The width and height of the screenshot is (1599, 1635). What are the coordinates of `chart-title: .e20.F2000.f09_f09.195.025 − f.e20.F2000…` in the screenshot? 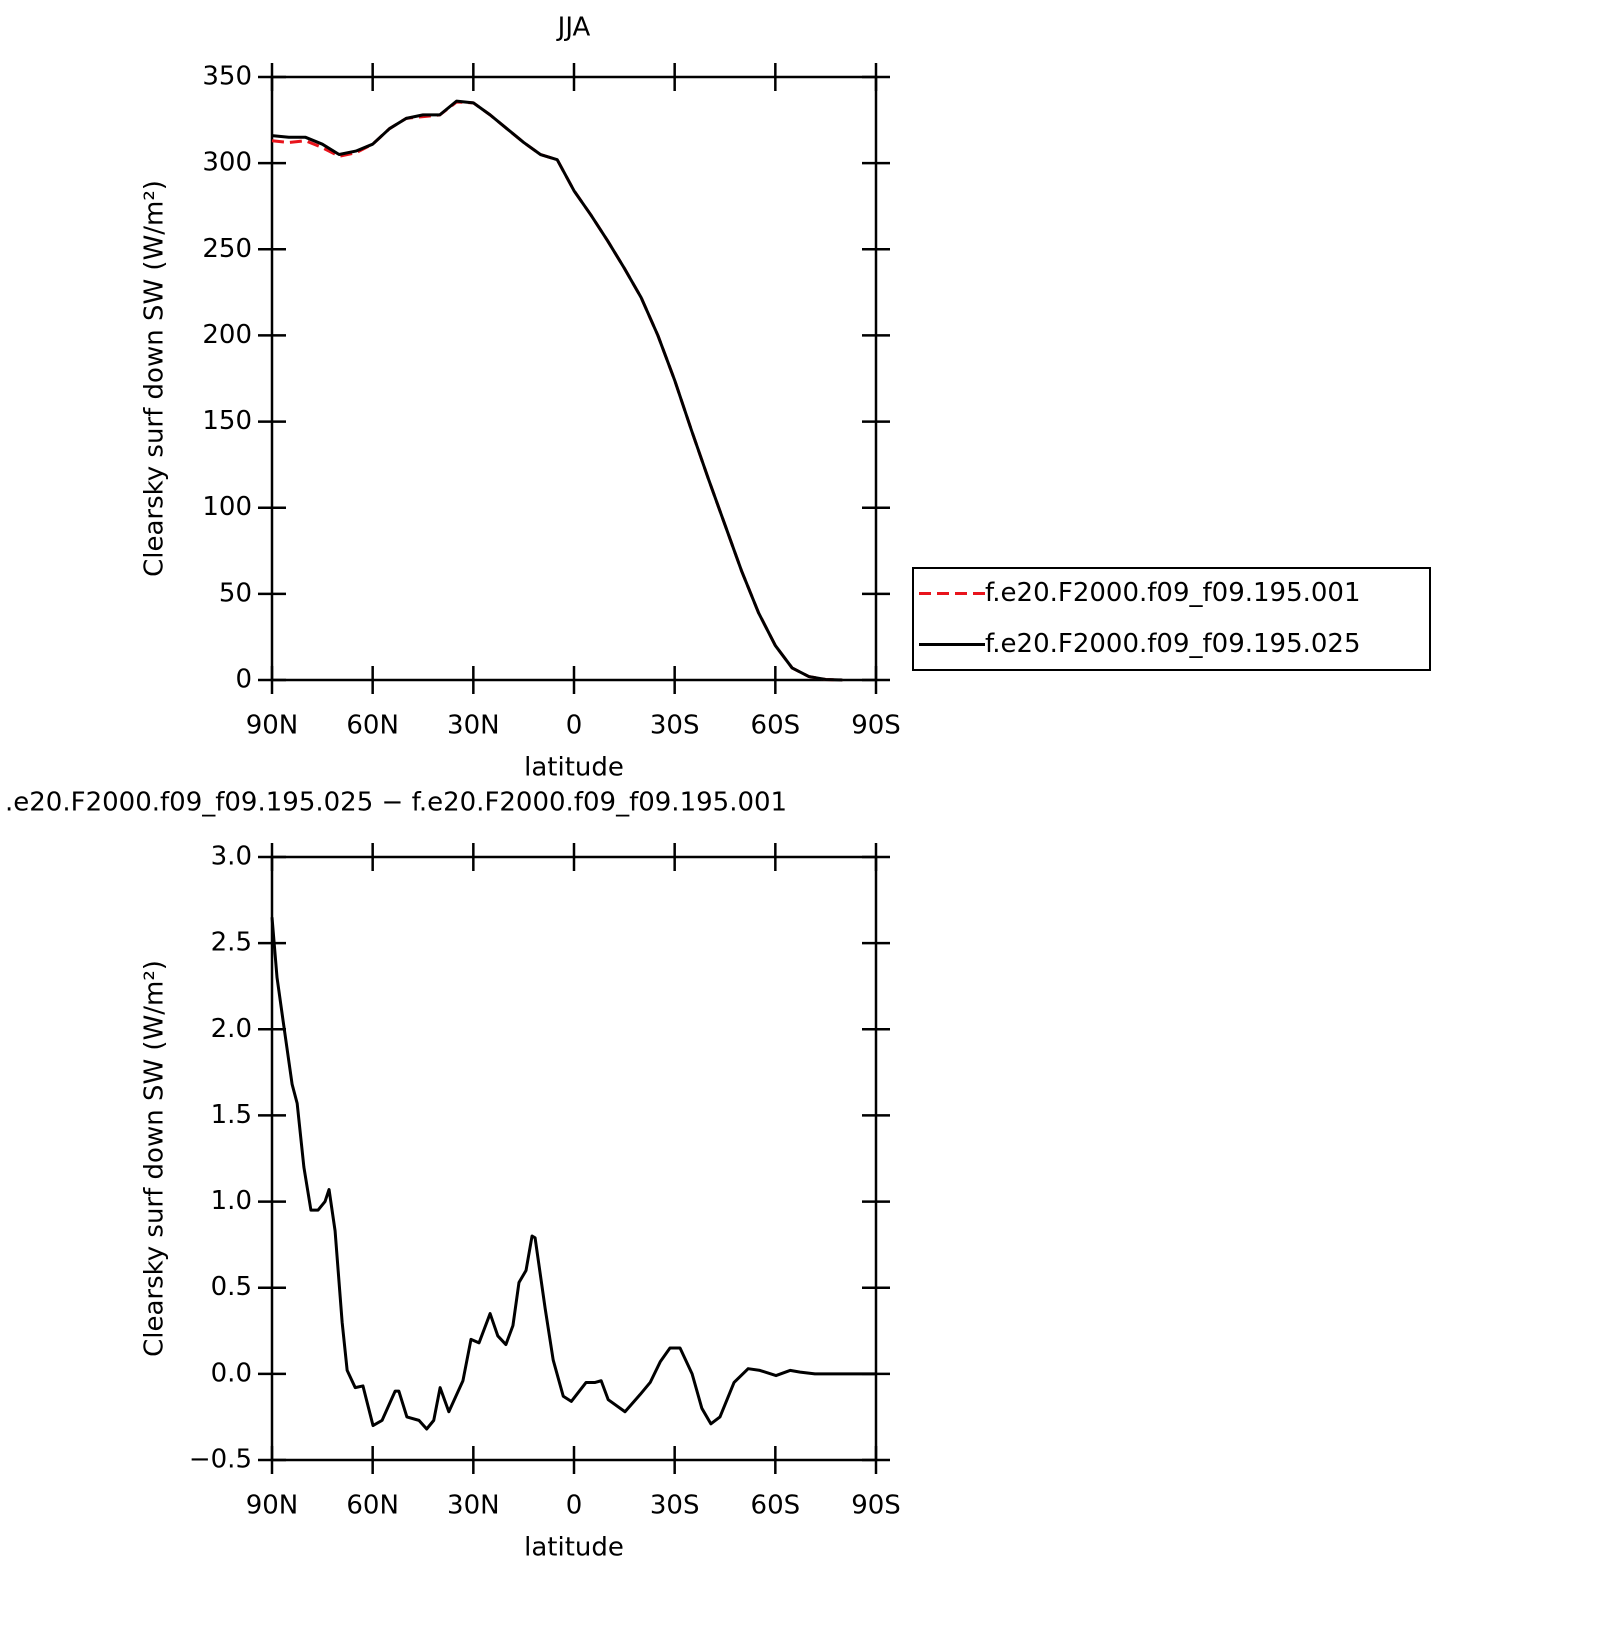 It's located at (396, 803).